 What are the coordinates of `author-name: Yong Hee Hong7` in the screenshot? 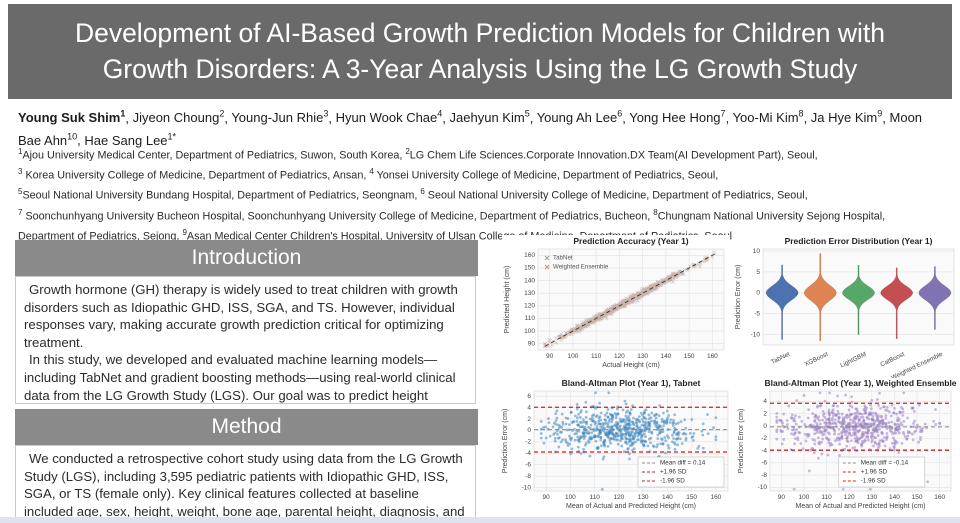 It's located at (677, 117).